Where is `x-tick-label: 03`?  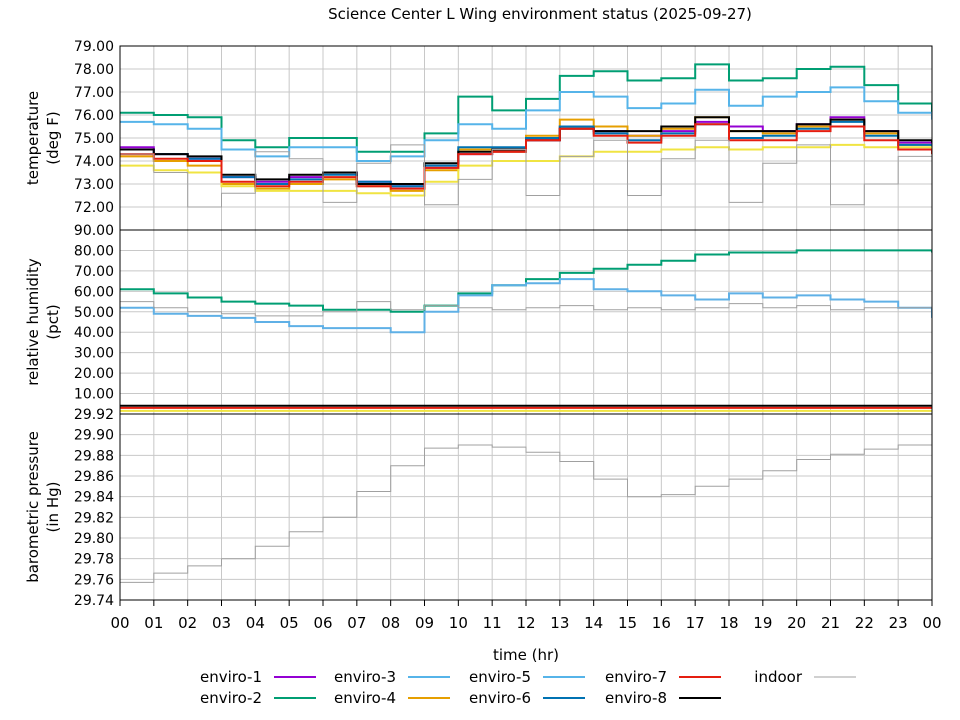 x-tick-label: 03 is located at coordinates (221, 623).